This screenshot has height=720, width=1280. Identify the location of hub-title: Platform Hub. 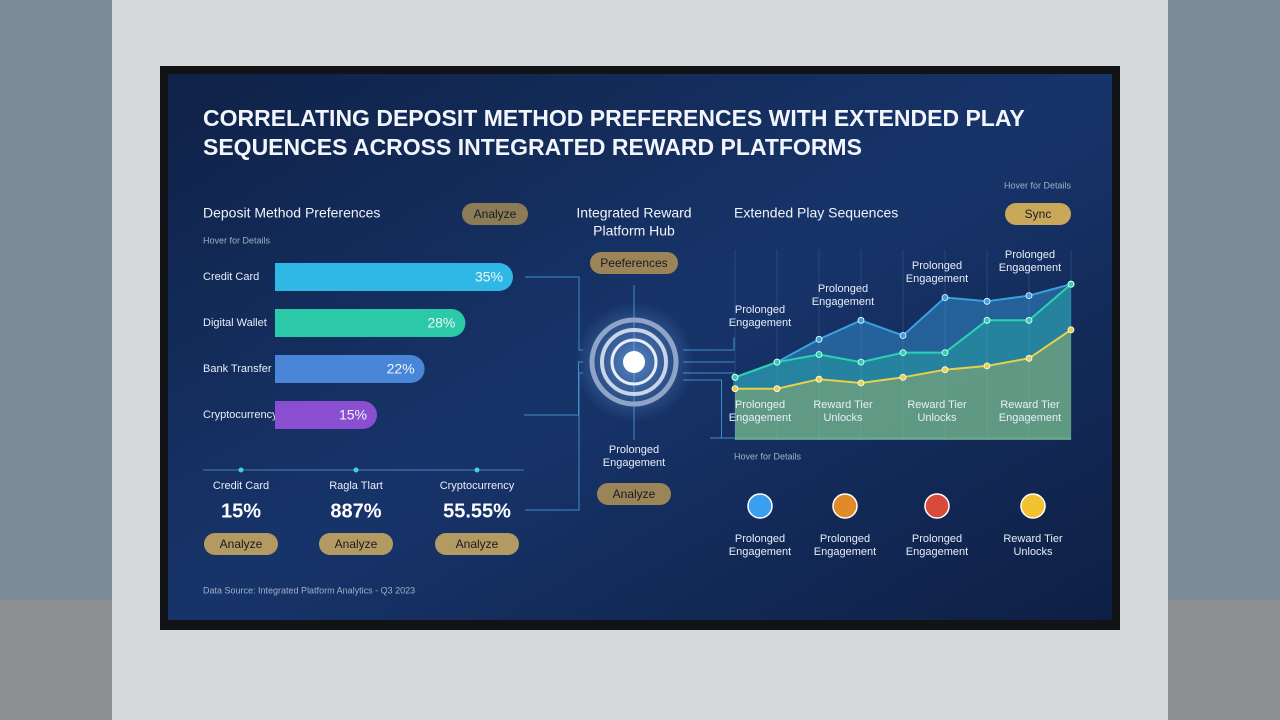
(634, 231).